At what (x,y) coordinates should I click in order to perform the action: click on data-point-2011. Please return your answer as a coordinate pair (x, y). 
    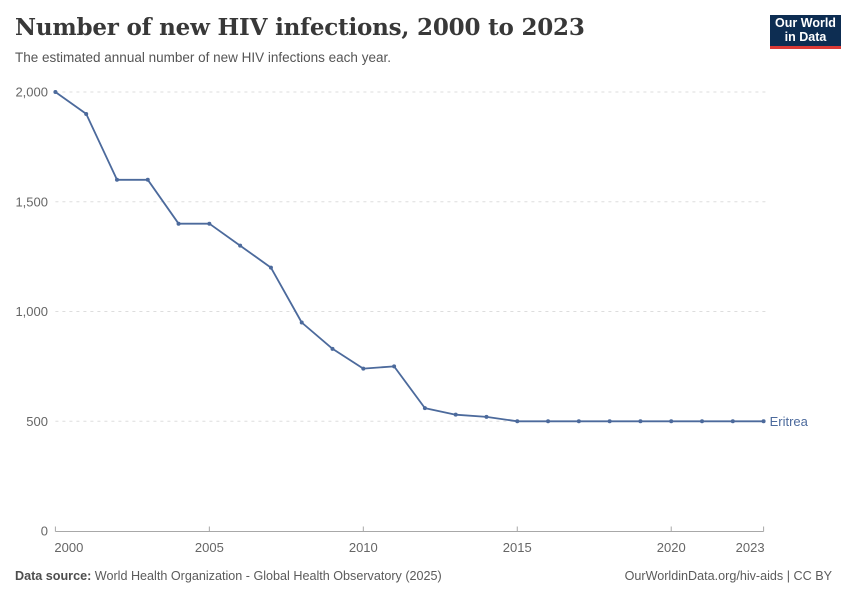
    Looking at the image, I should click on (394, 366).